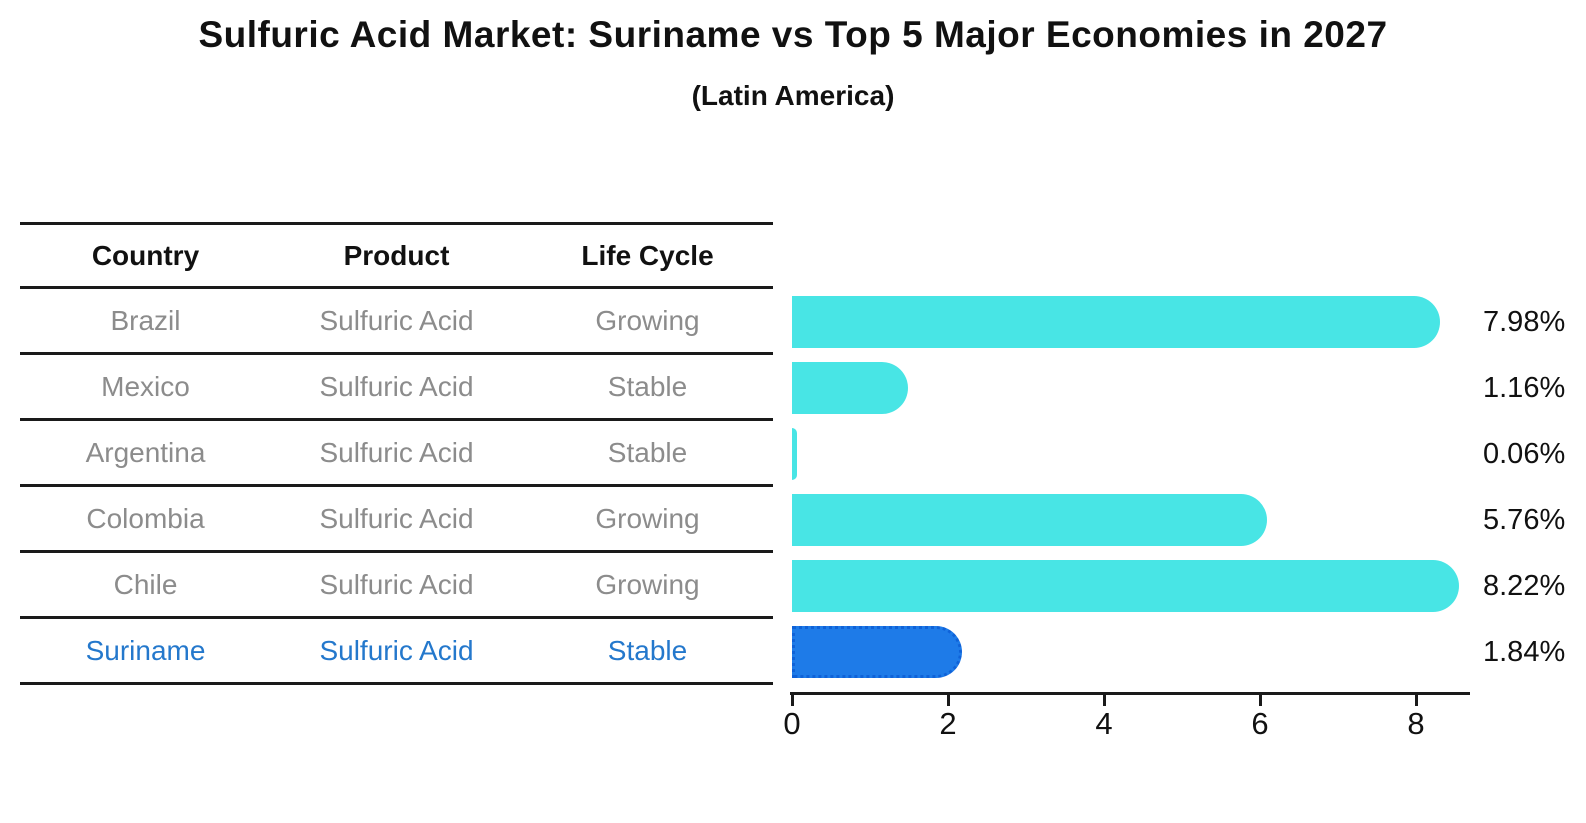 Image resolution: width=1586 pixels, height=823 pixels. Describe the element at coordinates (1524, 520) in the screenshot. I see `value-label-colombia: 5.76%` at that location.